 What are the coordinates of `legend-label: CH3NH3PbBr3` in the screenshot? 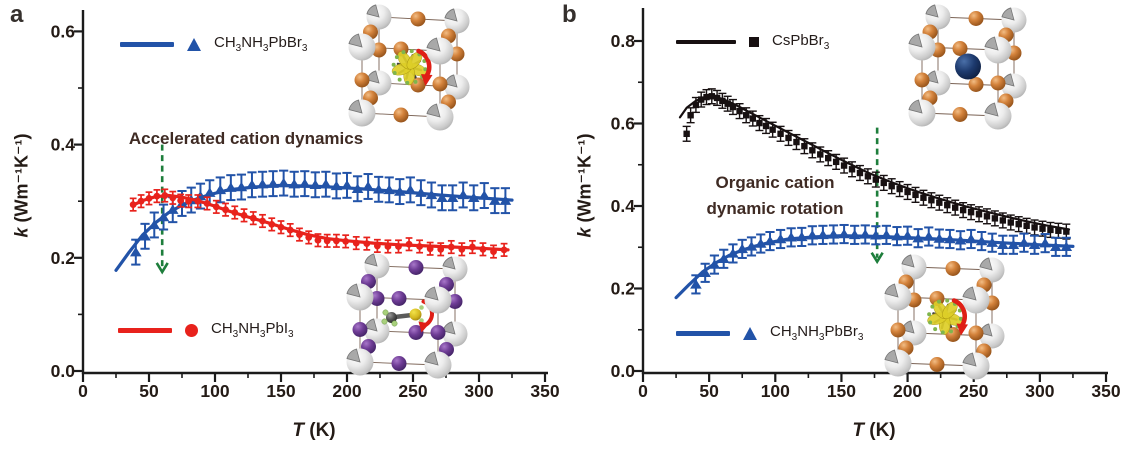 It's located at (261, 44).